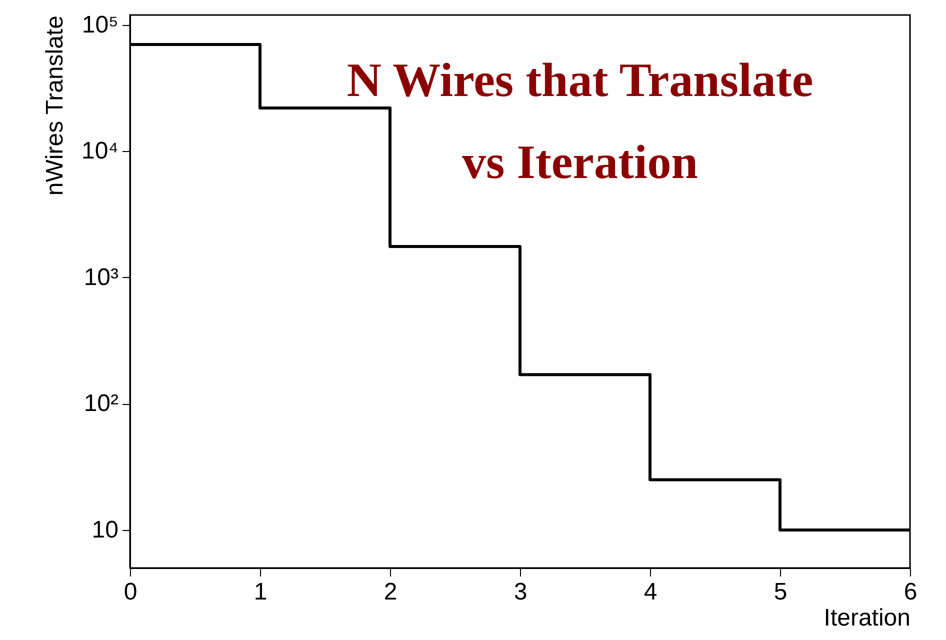  Describe the element at coordinates (911, 592) in the screenshot. I see `x-tick-label: 6` at that location.